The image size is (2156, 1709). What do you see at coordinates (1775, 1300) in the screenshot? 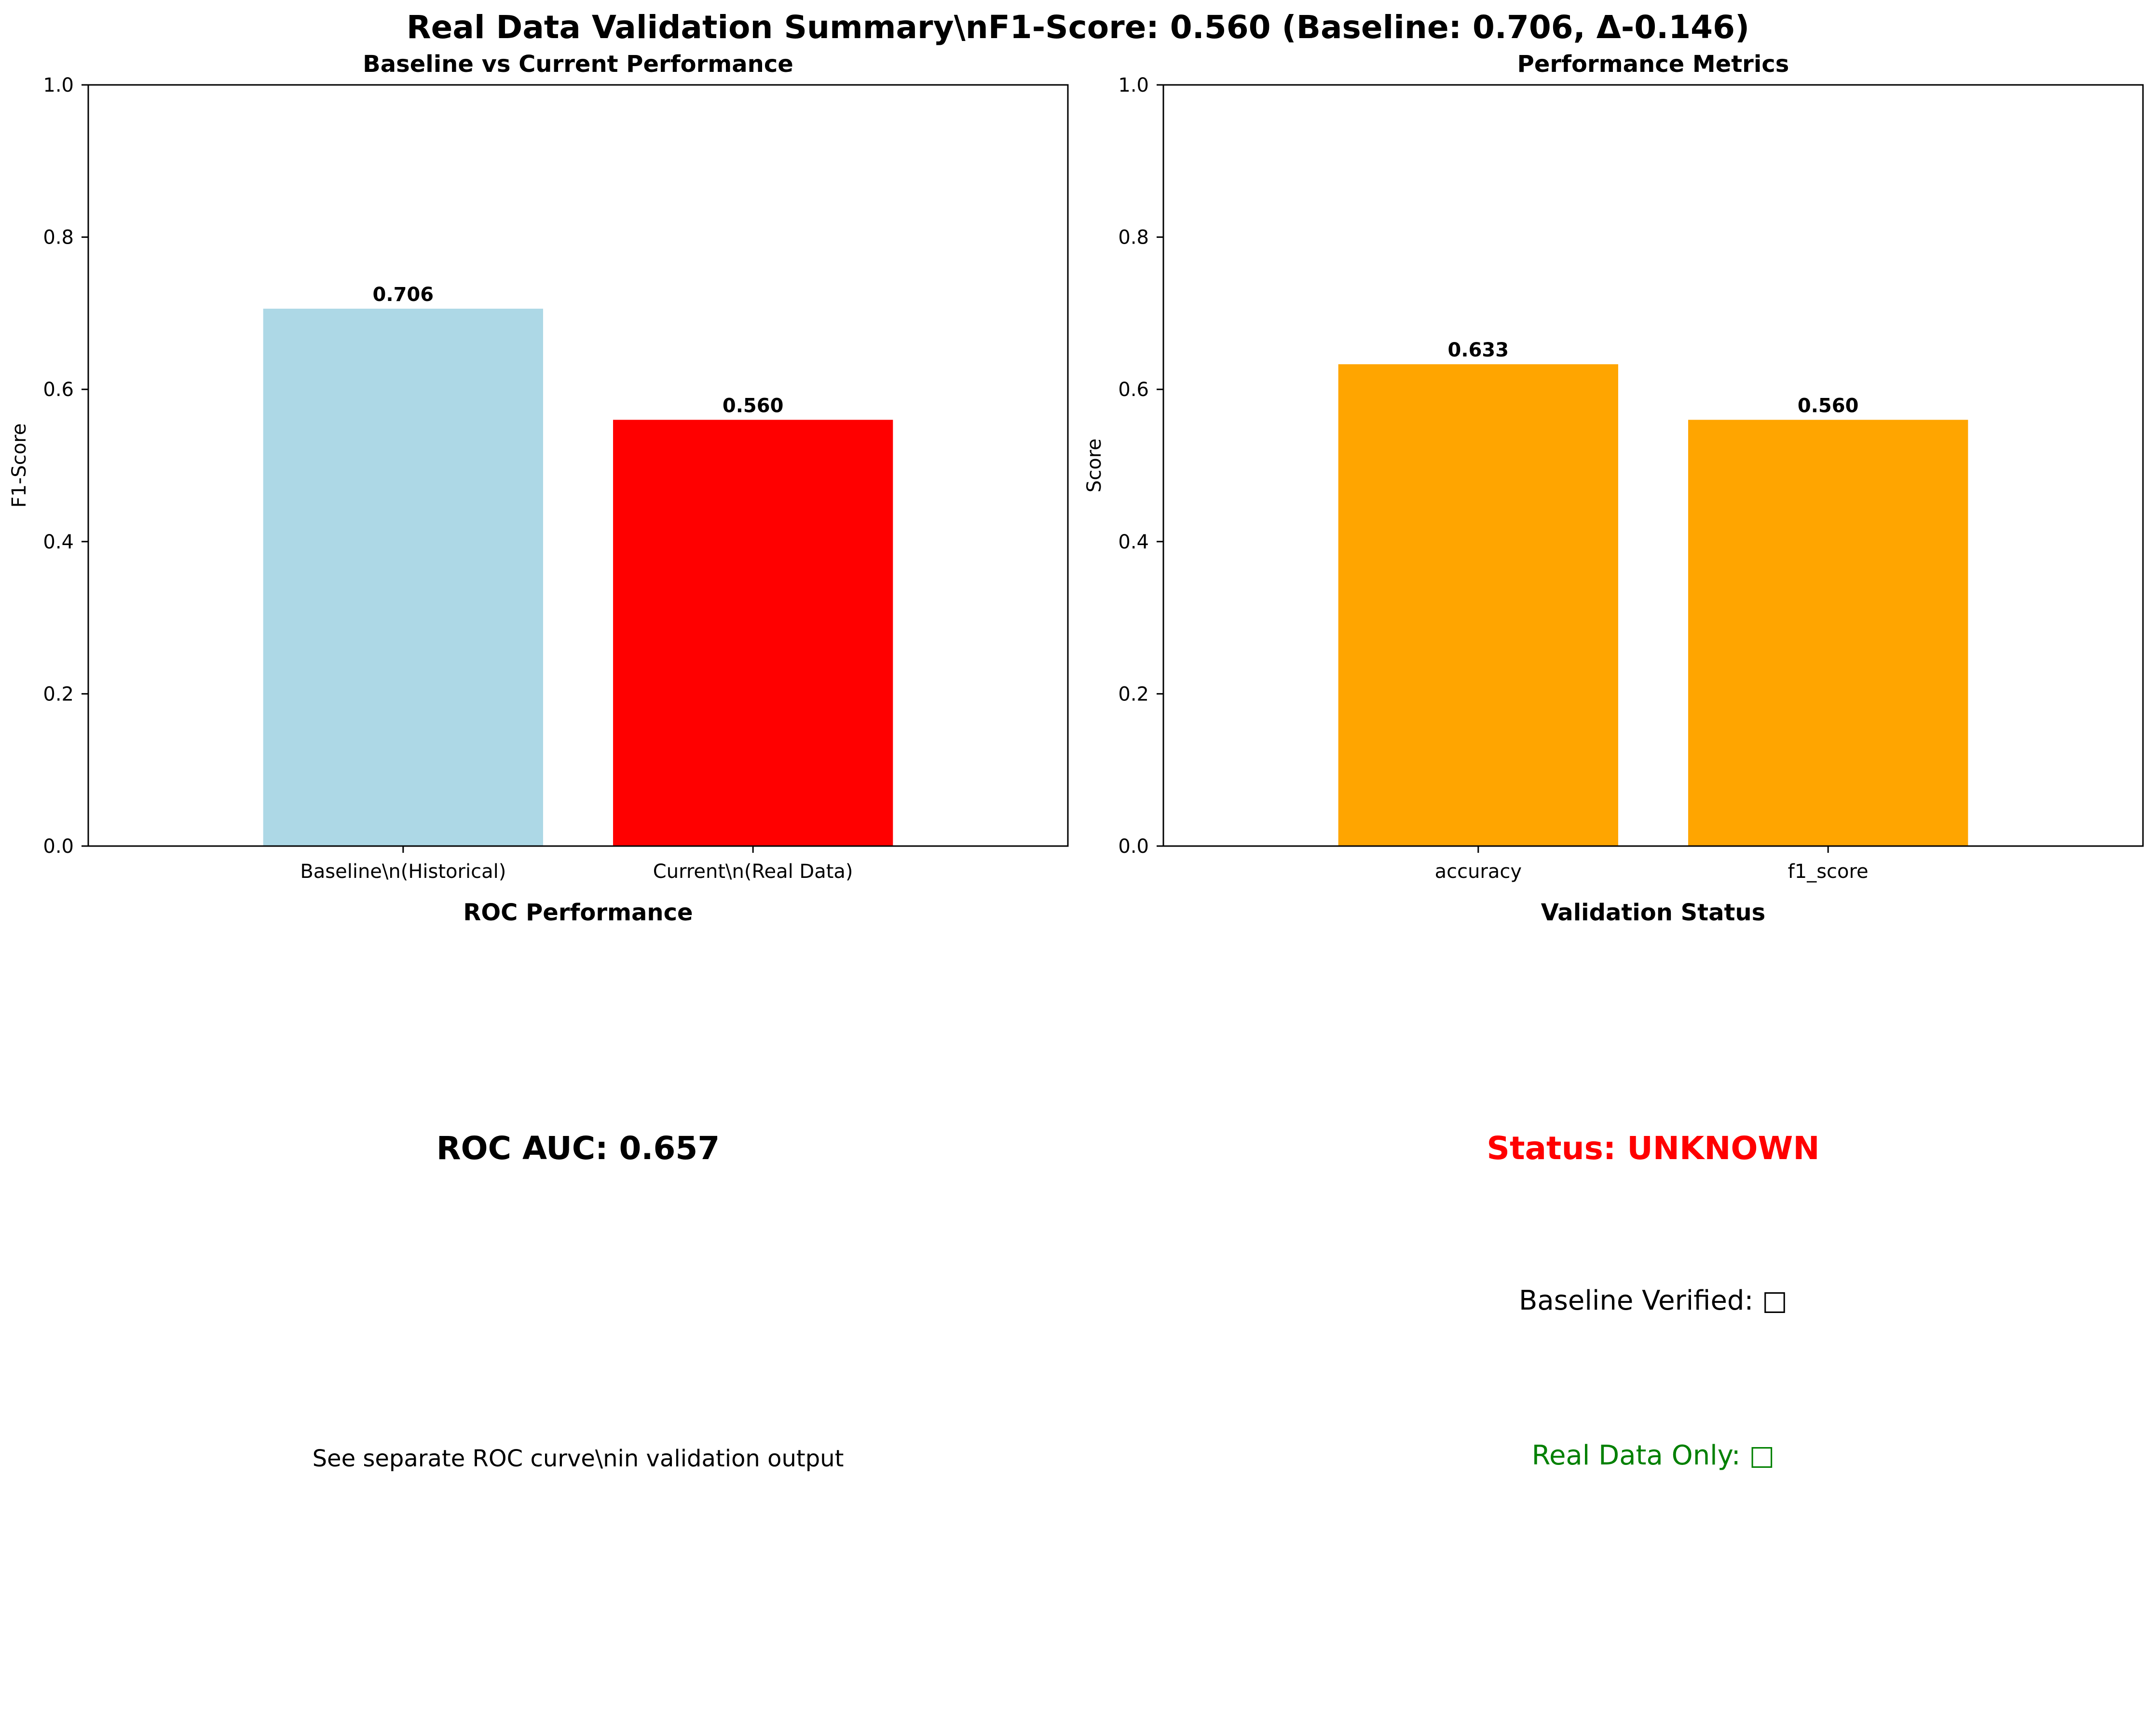
I see `baseline-verified-box-icon: □` at bounding box center [1775, 1300].